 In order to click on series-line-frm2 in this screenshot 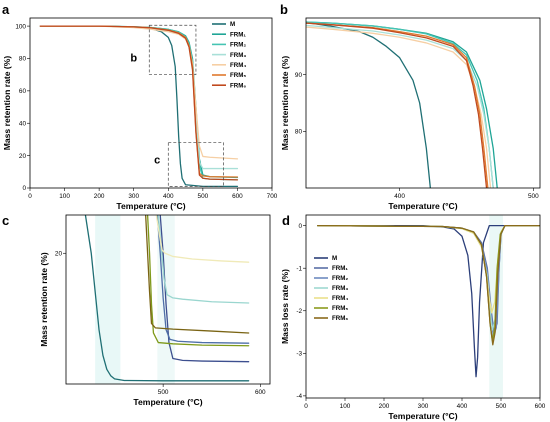, I will do `click(400, 104)`.